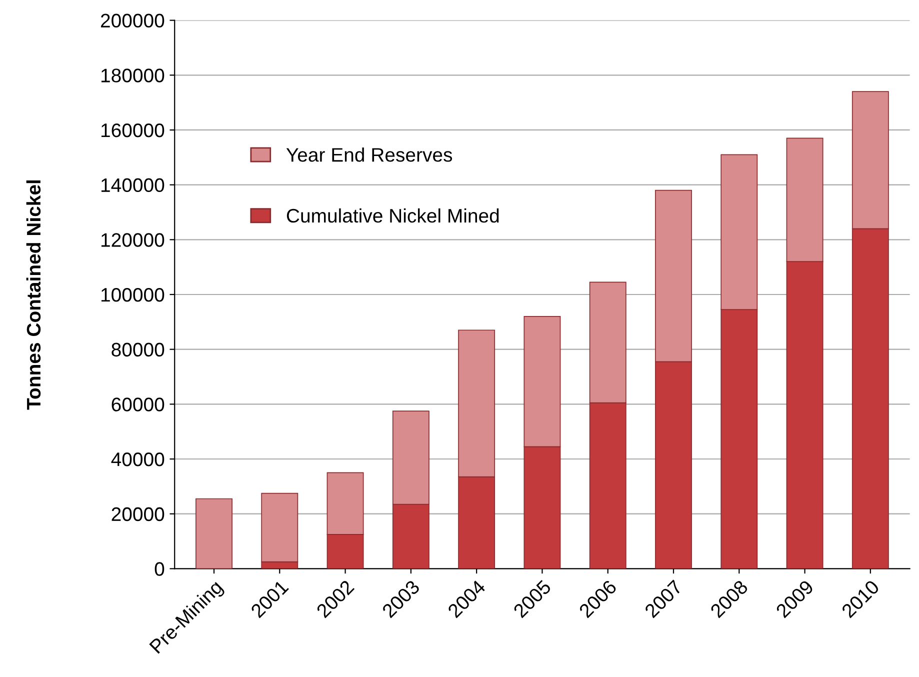 This screenshot has width=919, height=677. Describe the element at coordinates (132, 240) in the screenshot. I see `y-tick-label: 120000` at that location.